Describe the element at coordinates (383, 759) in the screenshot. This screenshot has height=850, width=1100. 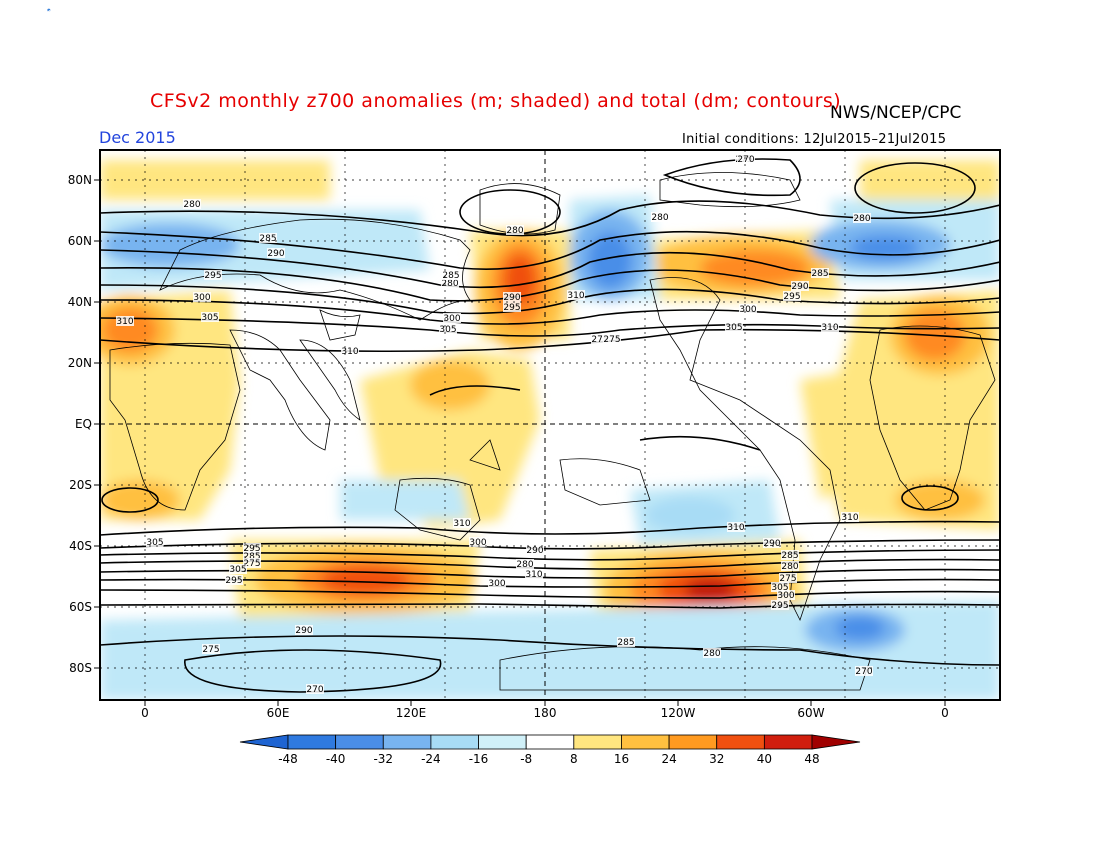
I see `colorbar-label: -32` at that location.